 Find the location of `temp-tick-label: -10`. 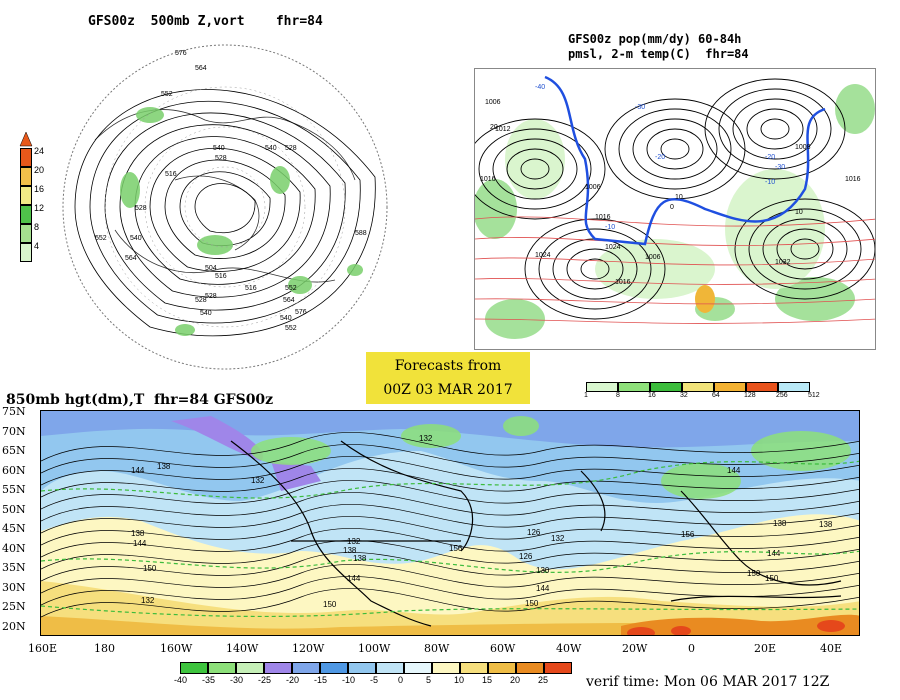

temp-tick-label: -10 is located at coordinates (349, 680).